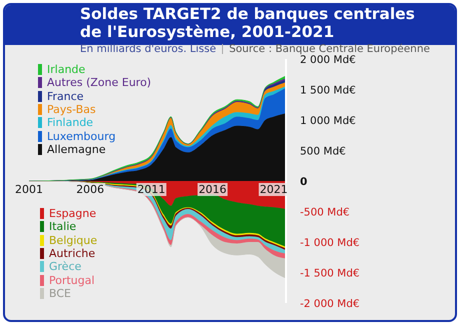  What do you see at coordinates (328, 90) in the screenshot?
I see `y-tick-label: 1 500 Md€` at bounding box center [328, 90].